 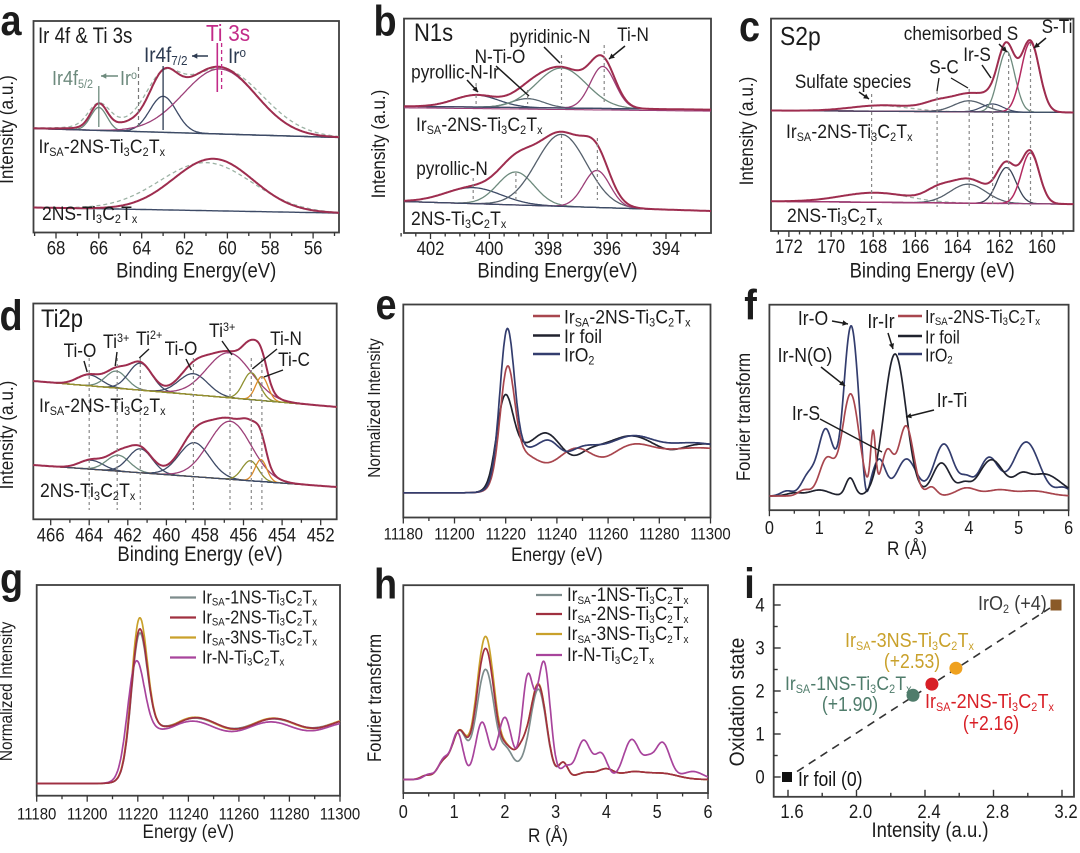 I want to click on svg-text: g, so click(x=11, y=578).